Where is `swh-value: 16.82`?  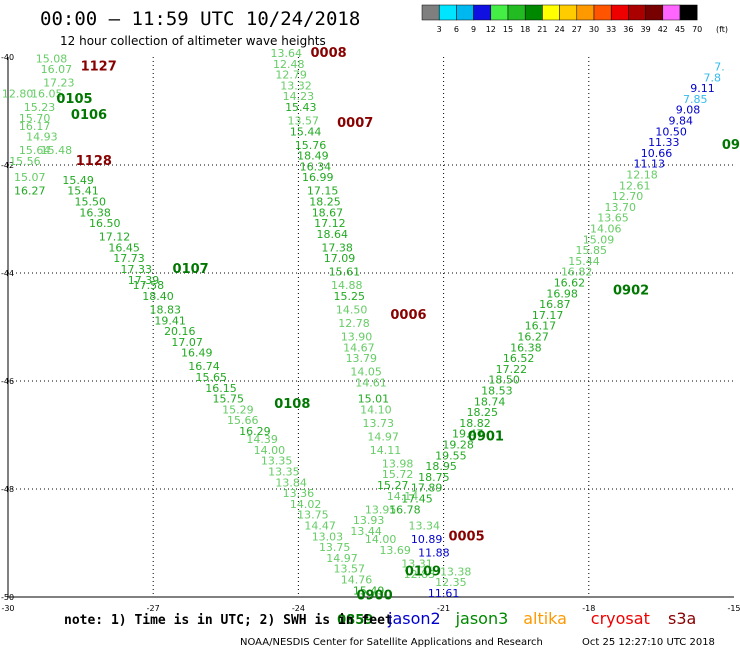 swh-value: 16.82 is located at coordinates (577, 272).